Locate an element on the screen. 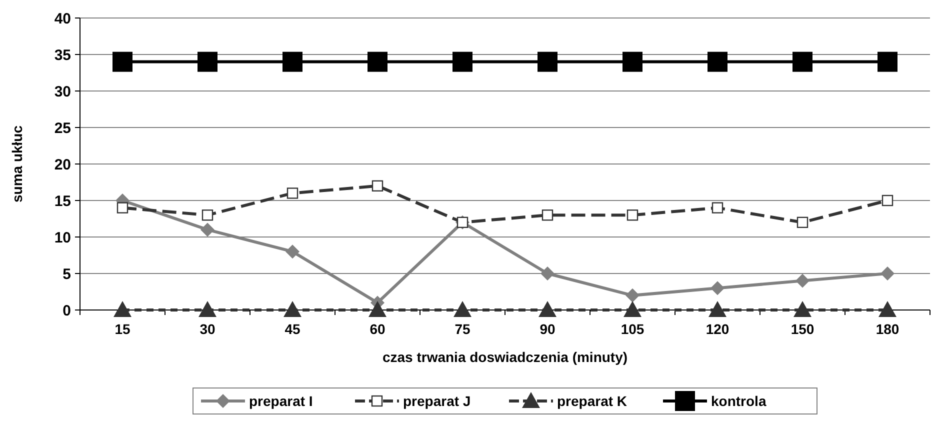 The image size is (943, 445). y-tick-label: 5 is located at coordinates (66, 274).